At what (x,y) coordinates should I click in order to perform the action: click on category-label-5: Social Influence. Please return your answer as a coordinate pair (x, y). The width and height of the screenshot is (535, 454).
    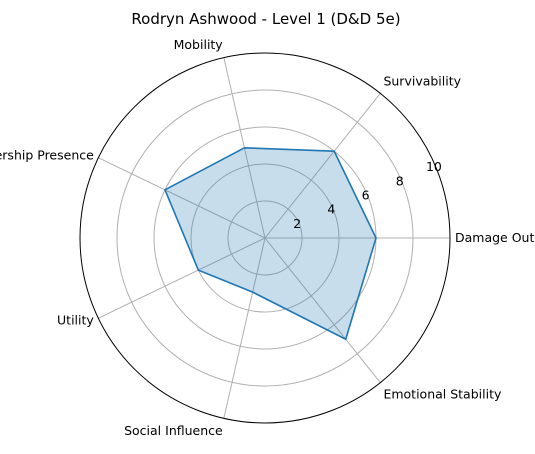
    Looking at the image, I should click on (173, 430).